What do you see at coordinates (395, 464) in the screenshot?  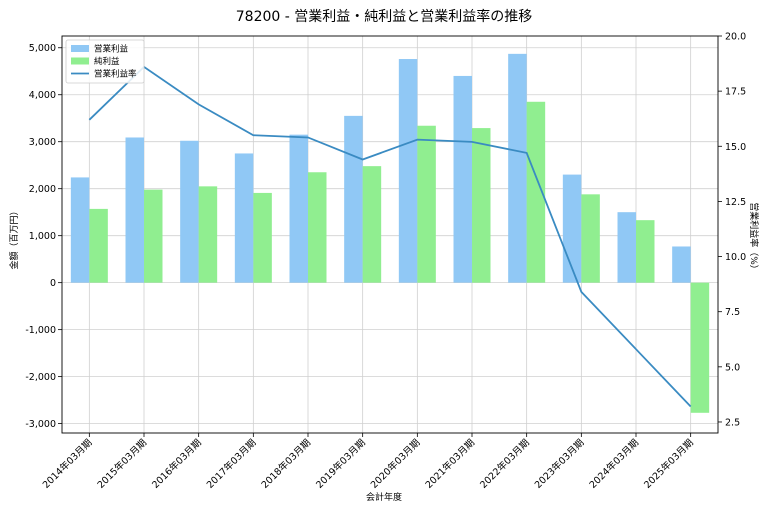 I see `x-tick-label: 2020年03月期` at bounding box center [395, 464].